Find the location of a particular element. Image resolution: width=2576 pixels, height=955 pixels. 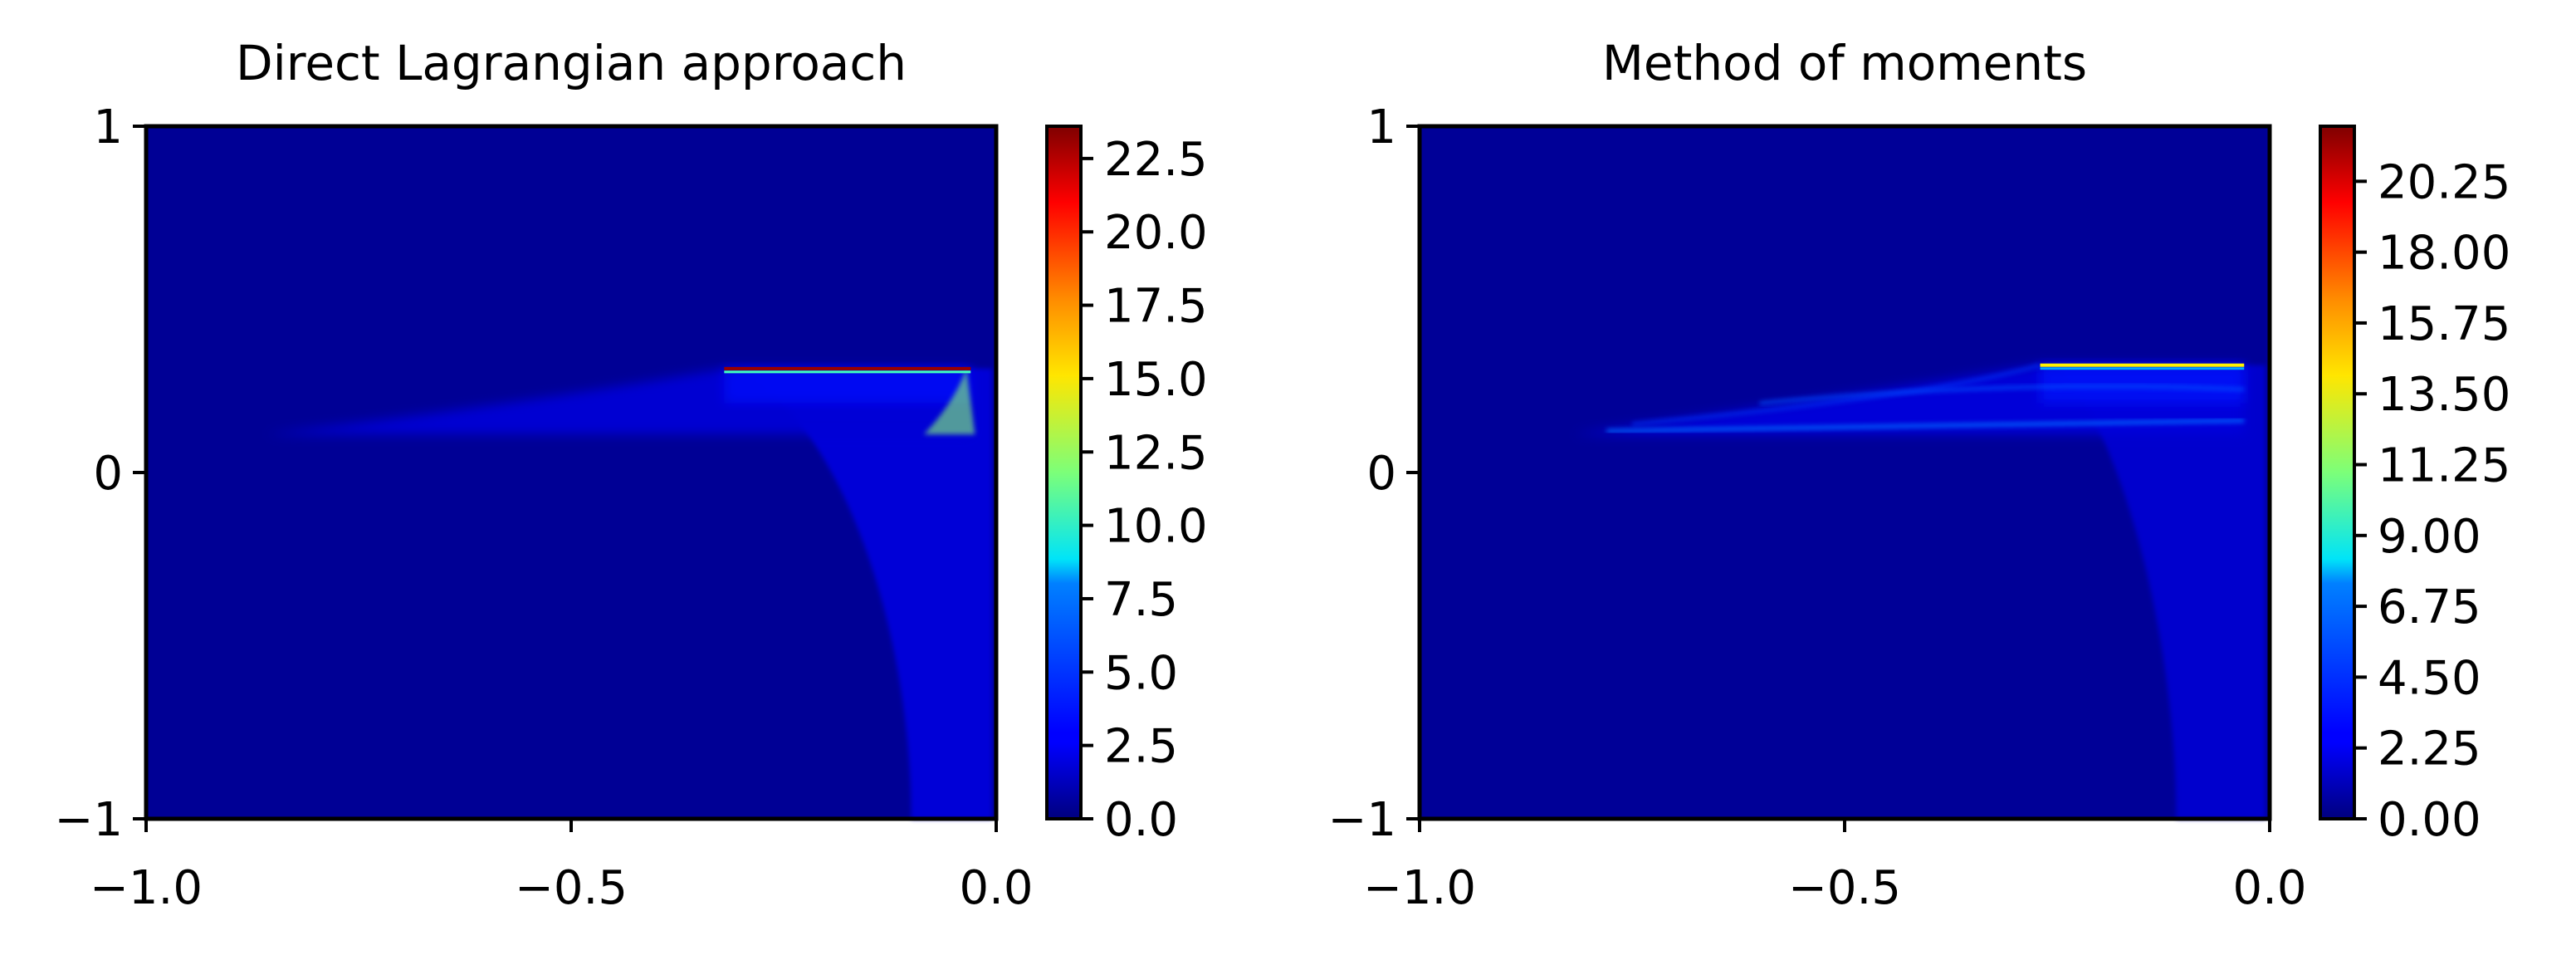

colorbar-tick-label: 15.75 is located at coordinates (2444, 324).